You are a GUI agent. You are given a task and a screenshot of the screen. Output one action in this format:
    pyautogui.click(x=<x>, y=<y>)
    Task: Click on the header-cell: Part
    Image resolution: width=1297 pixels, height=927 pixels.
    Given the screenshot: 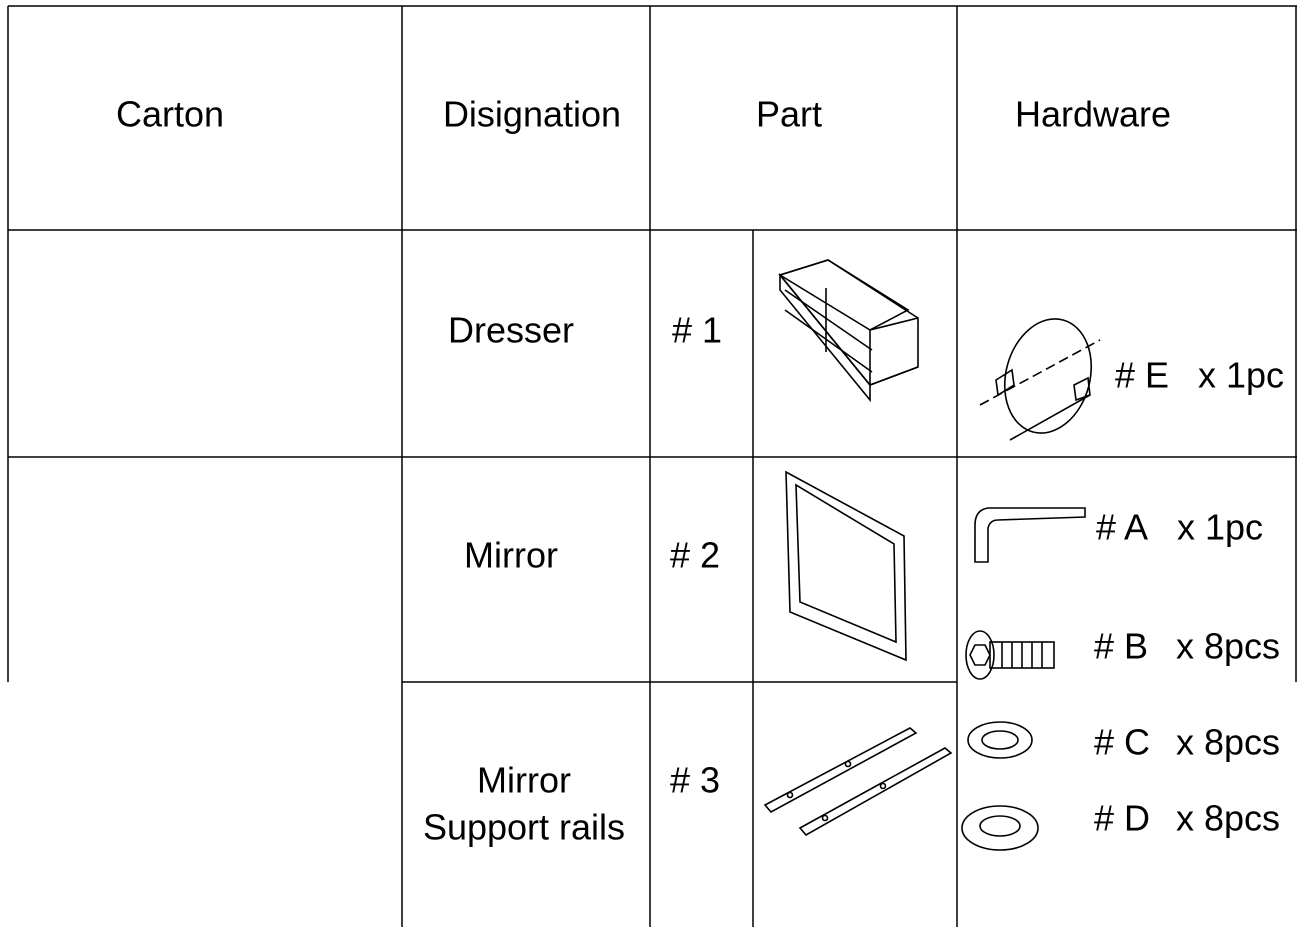 What is the action you would take?
    pyautogui.click(x=789, y=114)
    